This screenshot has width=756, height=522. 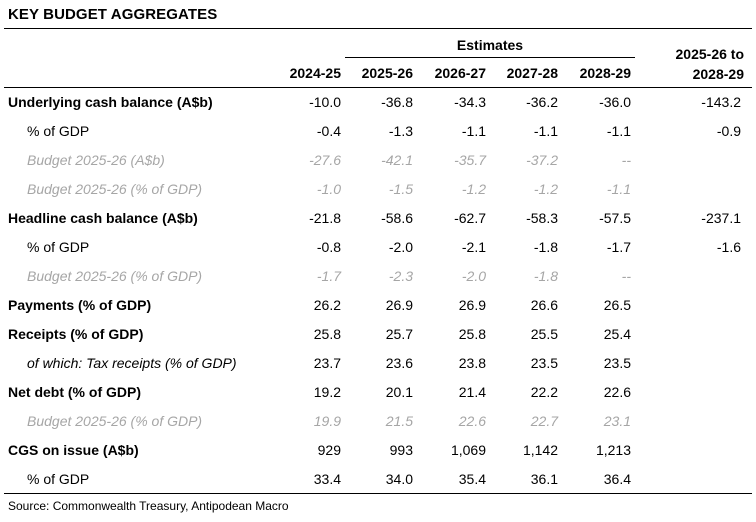 I want to click on table-cell: 36.4, so click(x=617, y=479).